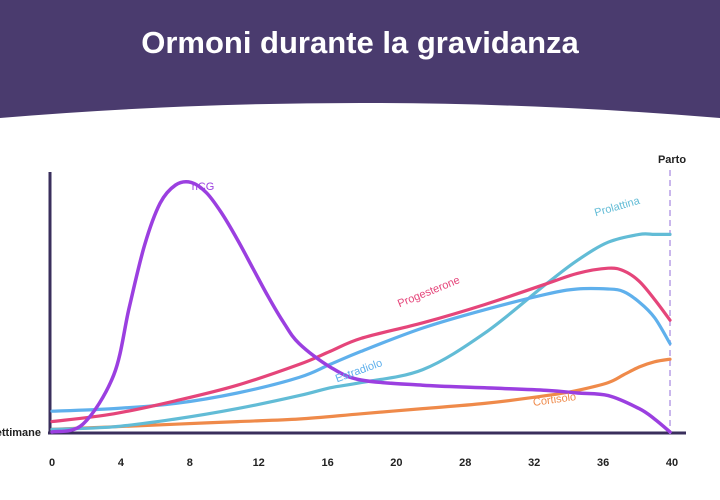  I want to click on series-label-cortisol: Cortisolo, so click(554, 400).